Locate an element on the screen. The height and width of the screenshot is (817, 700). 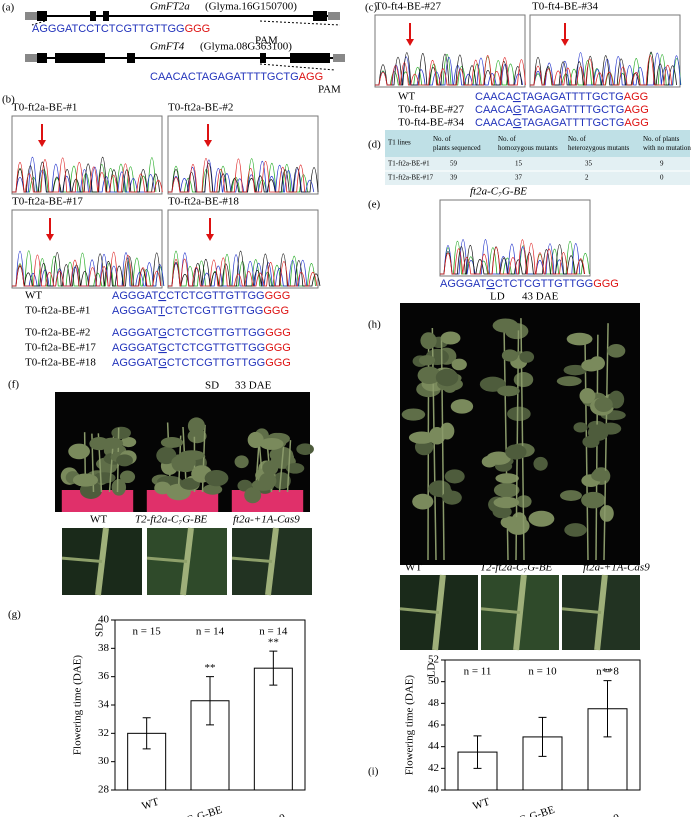
table-cell: 0 is located at coordinates (662, 178).